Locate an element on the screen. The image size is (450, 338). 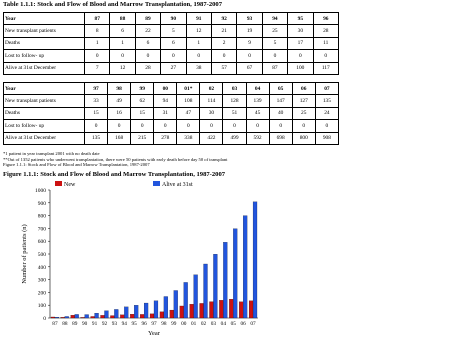
cell: 16 is located at coordinates (119, 113).